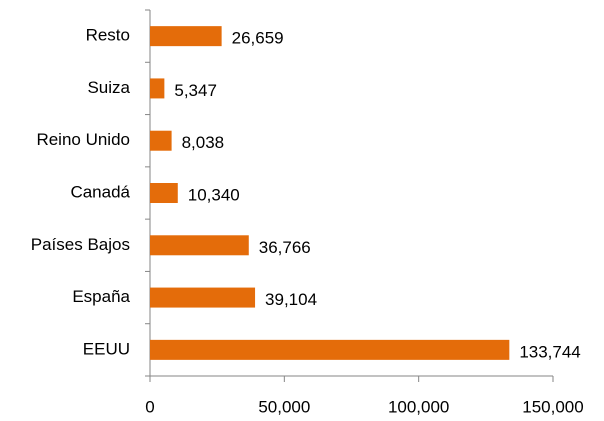  Describe the element at coordinates (214, 194) in the screenshot. I see `value-label: 10,340` at that location.